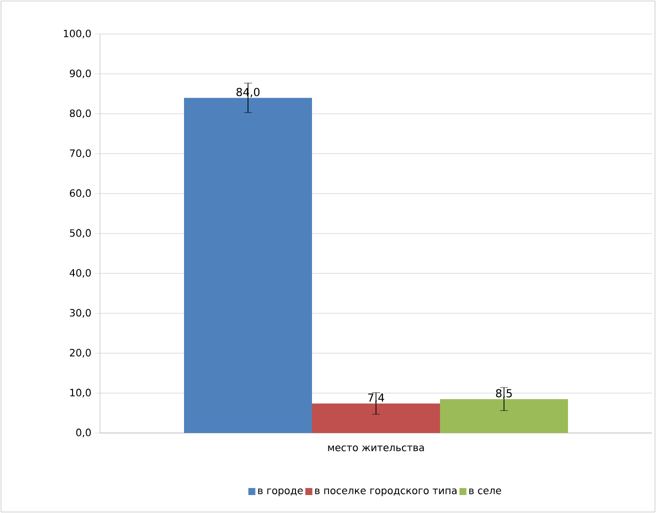  I want to click on legend-label: в городе, so click(280, 492).